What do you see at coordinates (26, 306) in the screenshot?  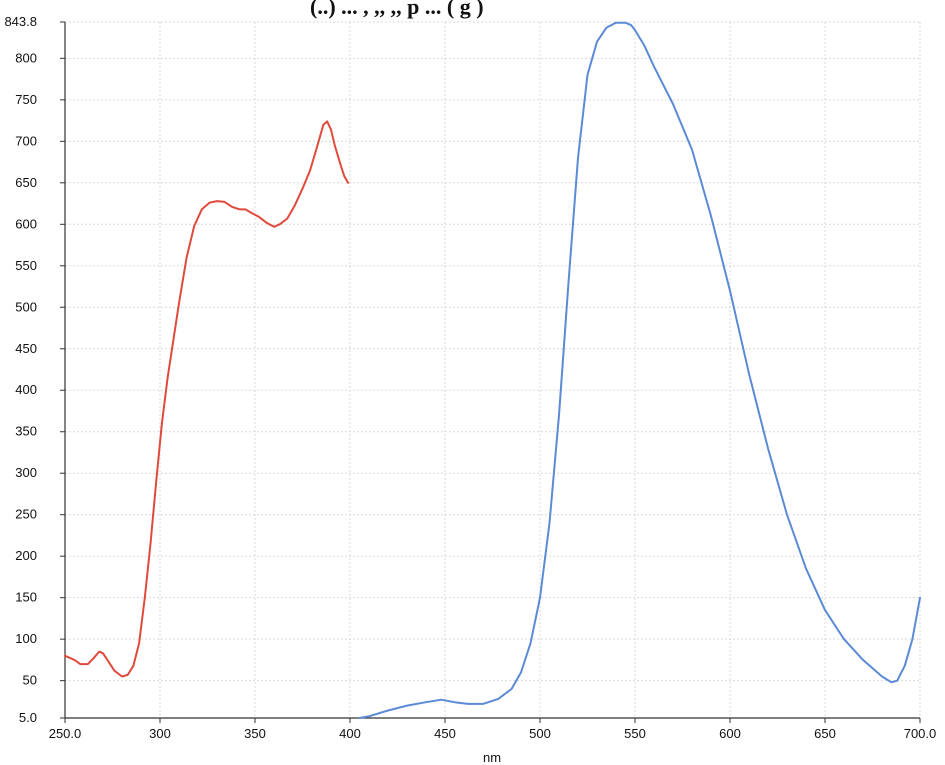 I see `y-tick-label: 500` at bounding box center [26, 306].